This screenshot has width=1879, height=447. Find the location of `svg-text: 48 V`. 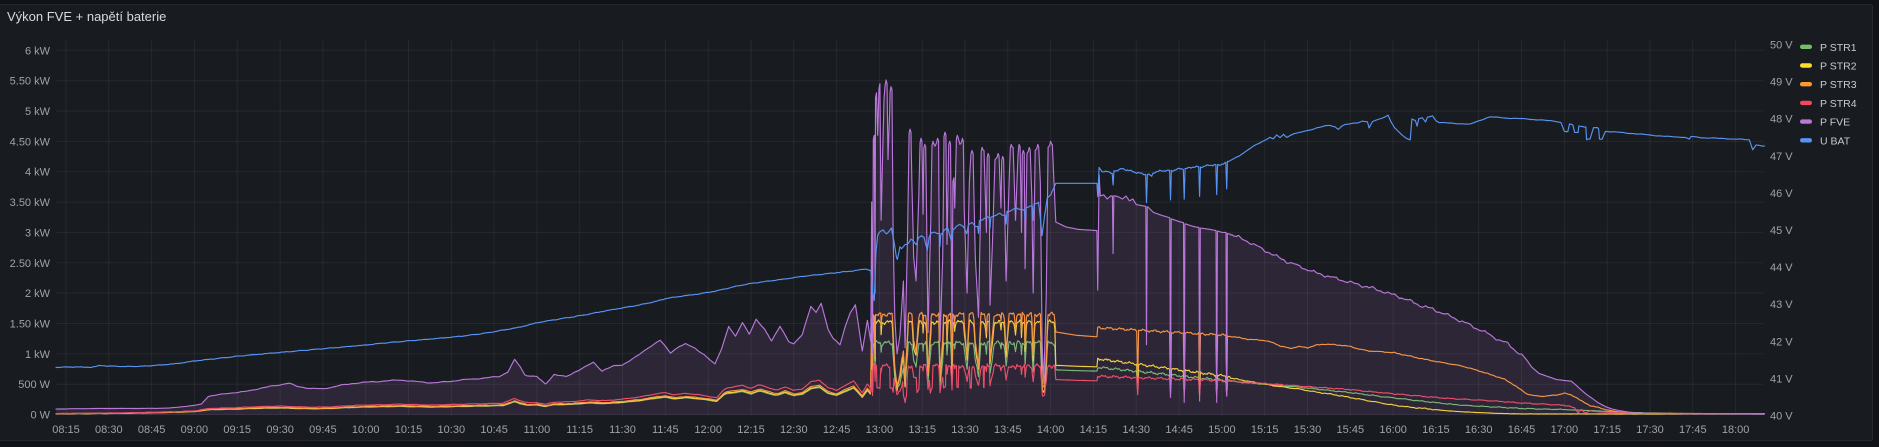

svg-text: 48 V is located at coordinates (1781, 120).